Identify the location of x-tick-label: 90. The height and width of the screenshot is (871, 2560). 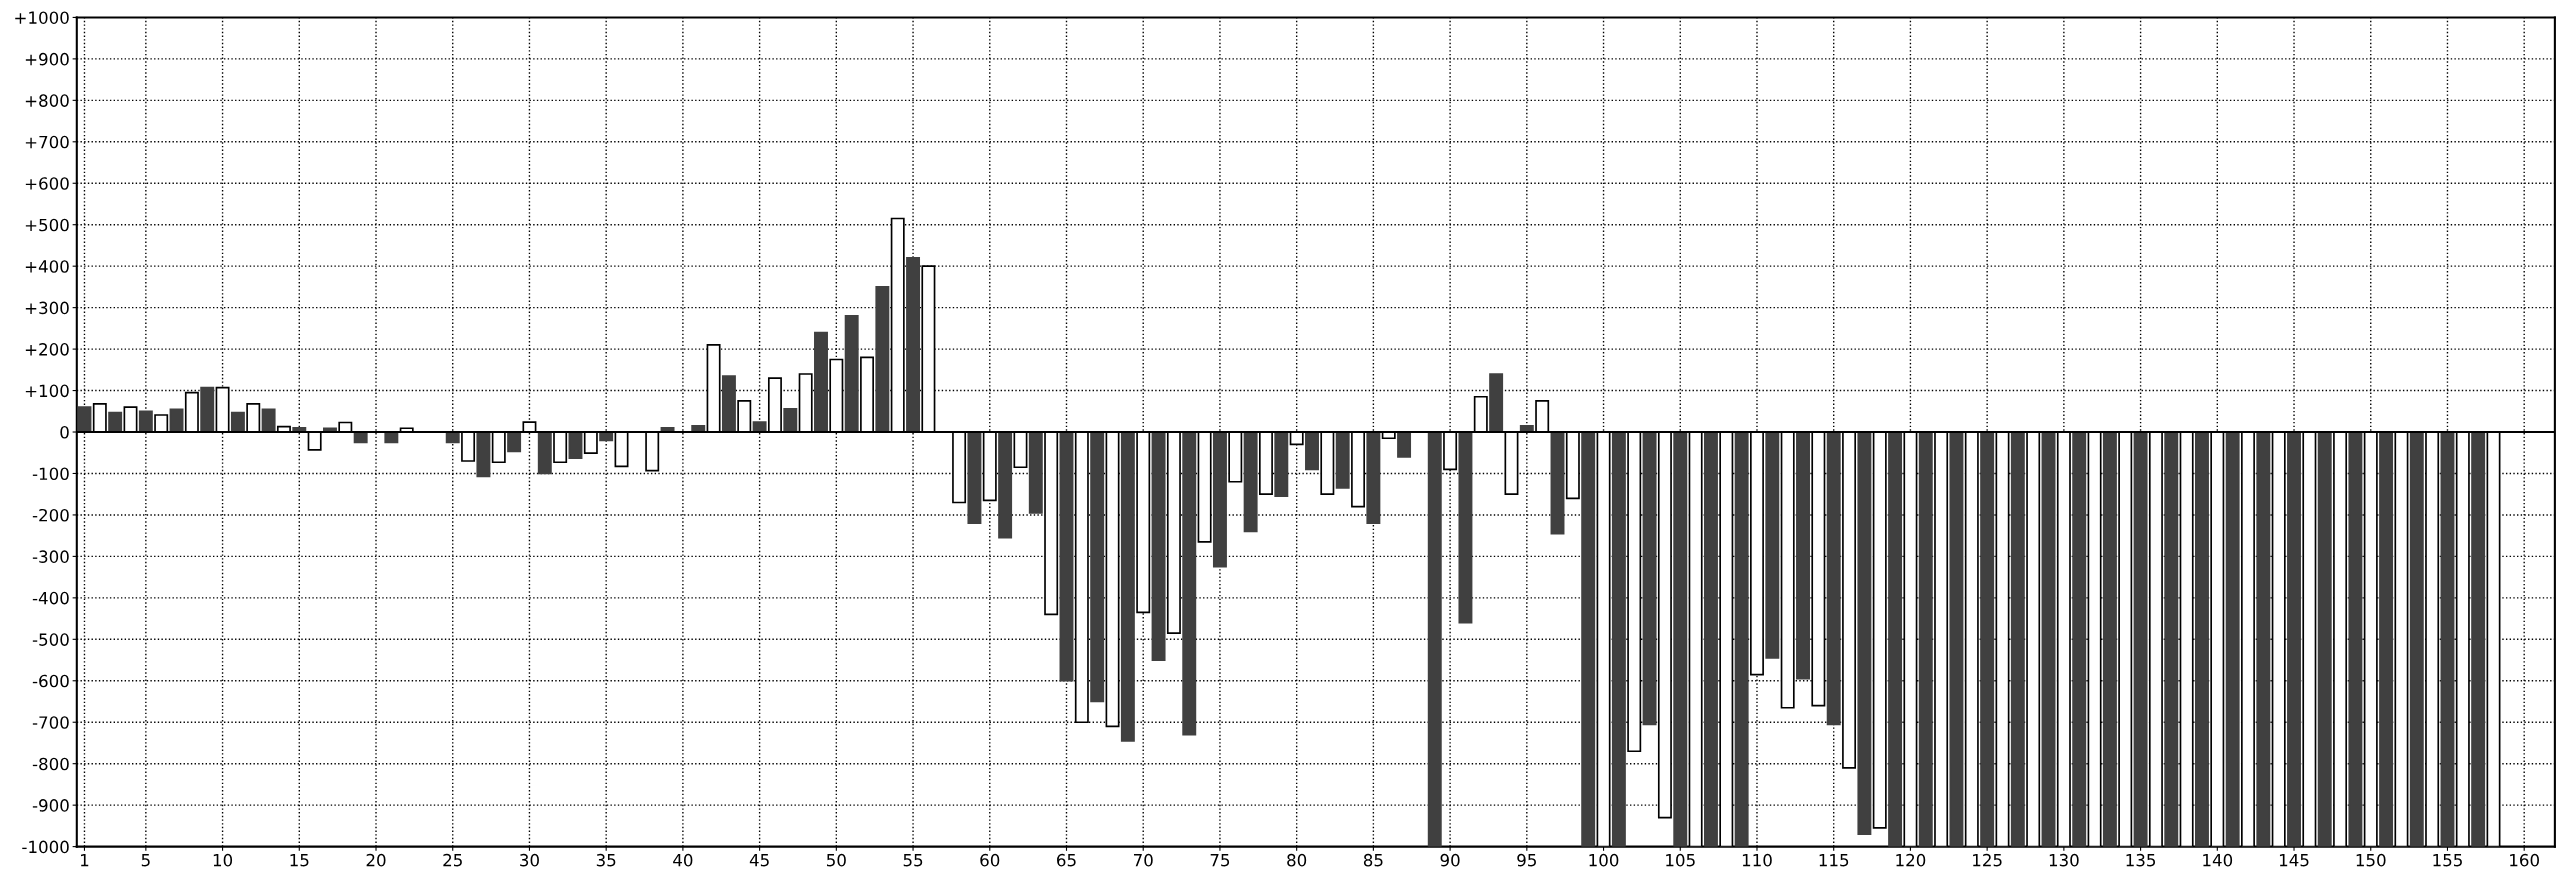
(1450, 860).